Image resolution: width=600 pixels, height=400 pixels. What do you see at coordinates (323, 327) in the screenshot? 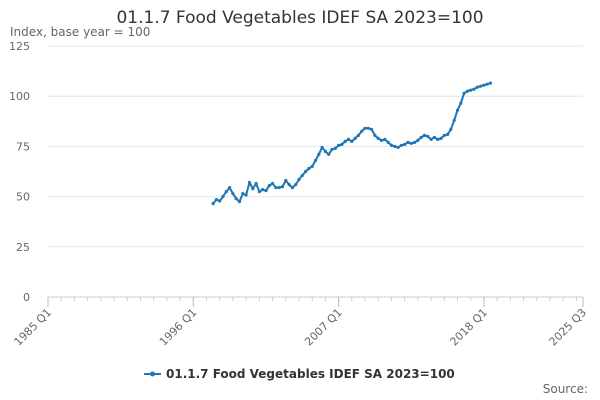
I see `x-tick-label: 2007 Q1` at bounding box center [323, 327].